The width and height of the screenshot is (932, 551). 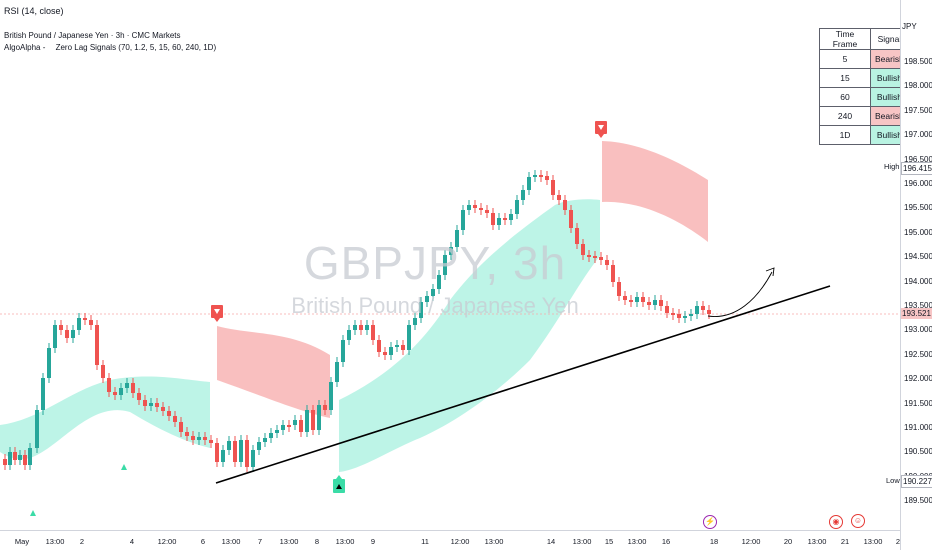 What do you see at coordinates (909, 26) in the screenshot?
I see `currency-label: JPY` at bounding box center [909, 26].